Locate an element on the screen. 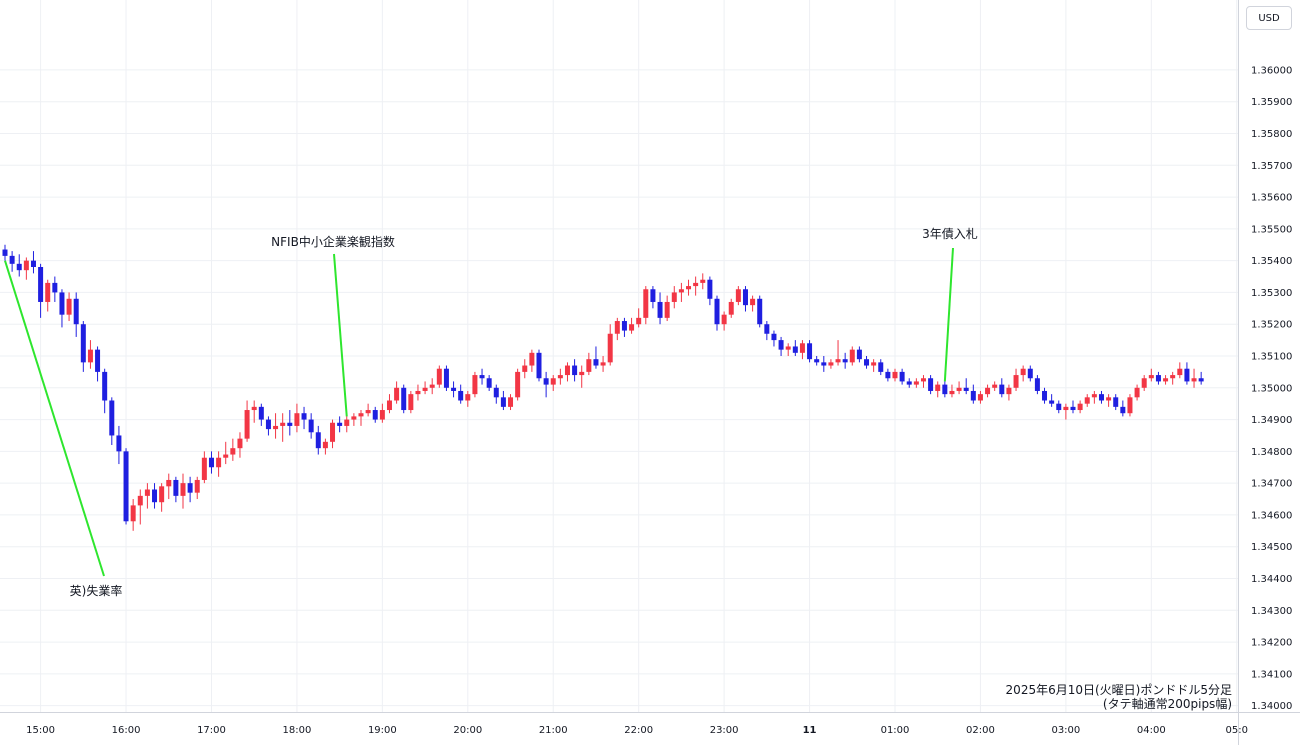 The image size is (1300, 745). price-tick-label: 1.35000 is located at coordinates (1271, 388).